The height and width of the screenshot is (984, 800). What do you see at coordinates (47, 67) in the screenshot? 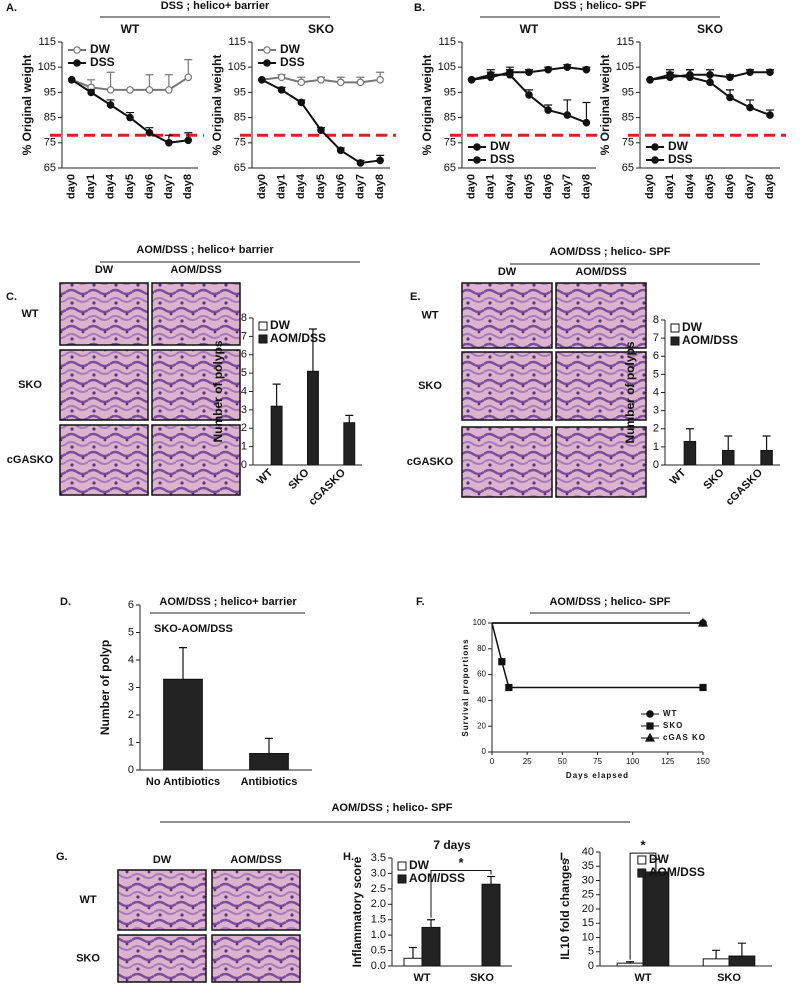
I see `y-tick-label: 105` at bounding box center [47, 67].